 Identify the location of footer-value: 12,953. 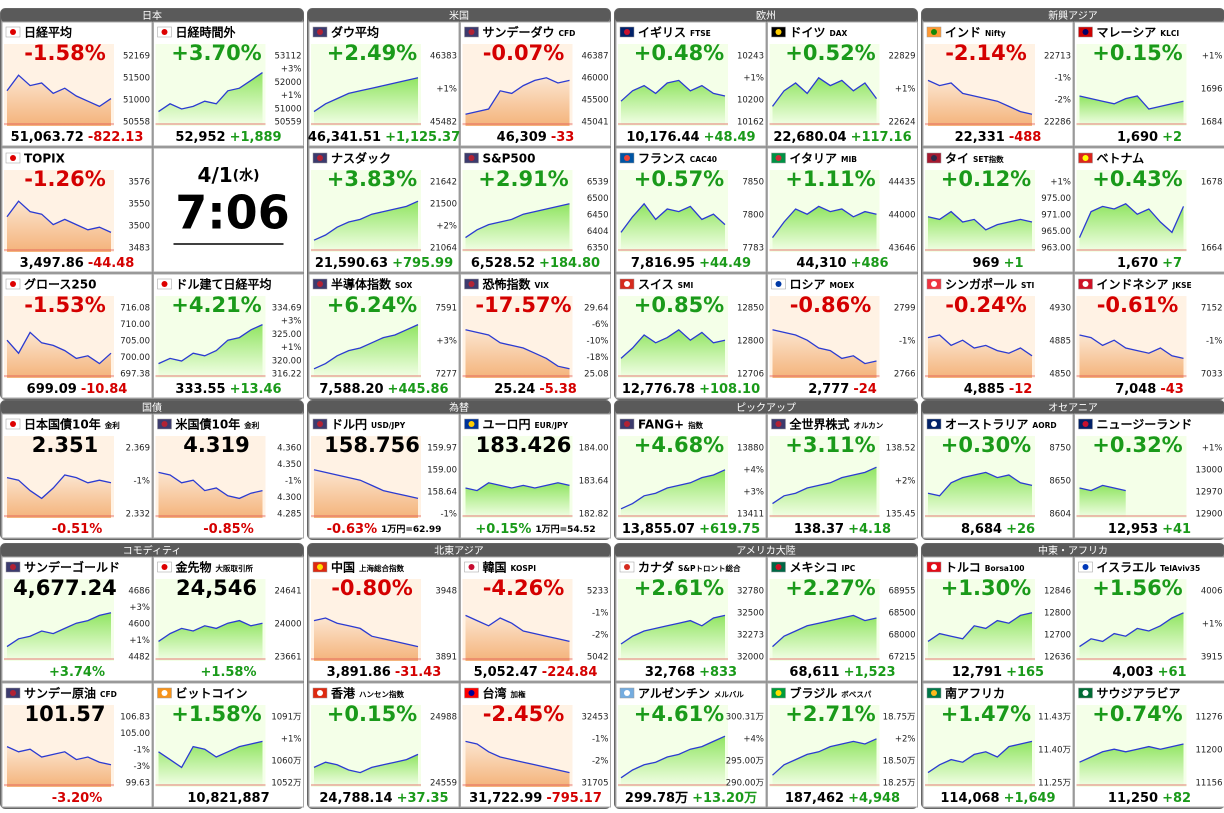
(1133, 529).